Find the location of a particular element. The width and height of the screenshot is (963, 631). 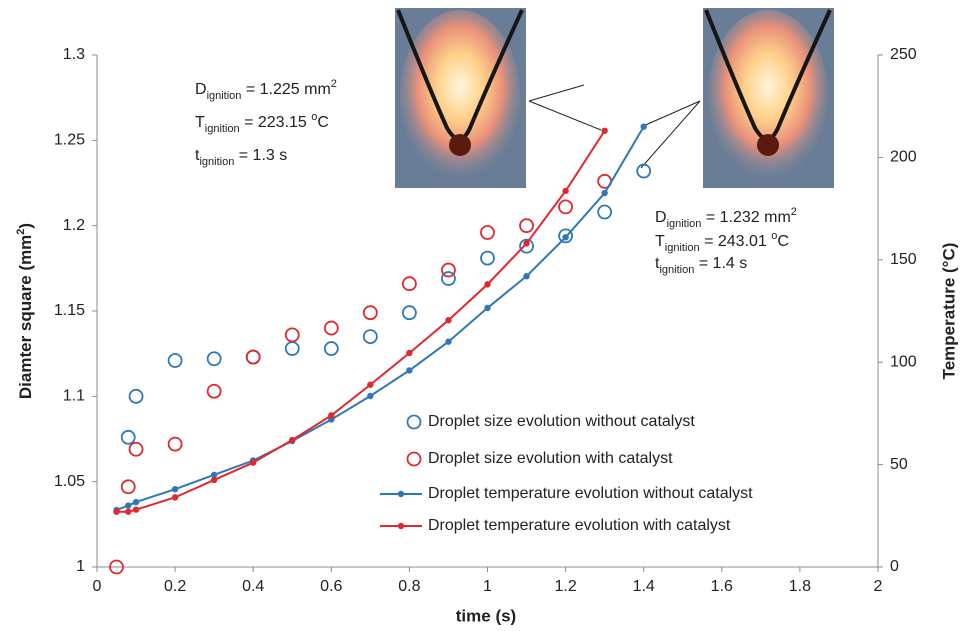

annotation-line: tignition = 1.4 s is located at coordinates (701, 265).